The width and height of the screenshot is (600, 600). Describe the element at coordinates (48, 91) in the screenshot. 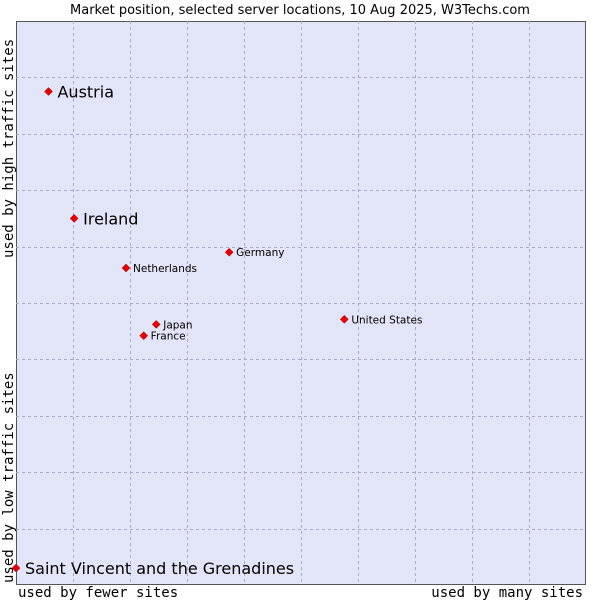

I see `point-marker-austria` at that location.